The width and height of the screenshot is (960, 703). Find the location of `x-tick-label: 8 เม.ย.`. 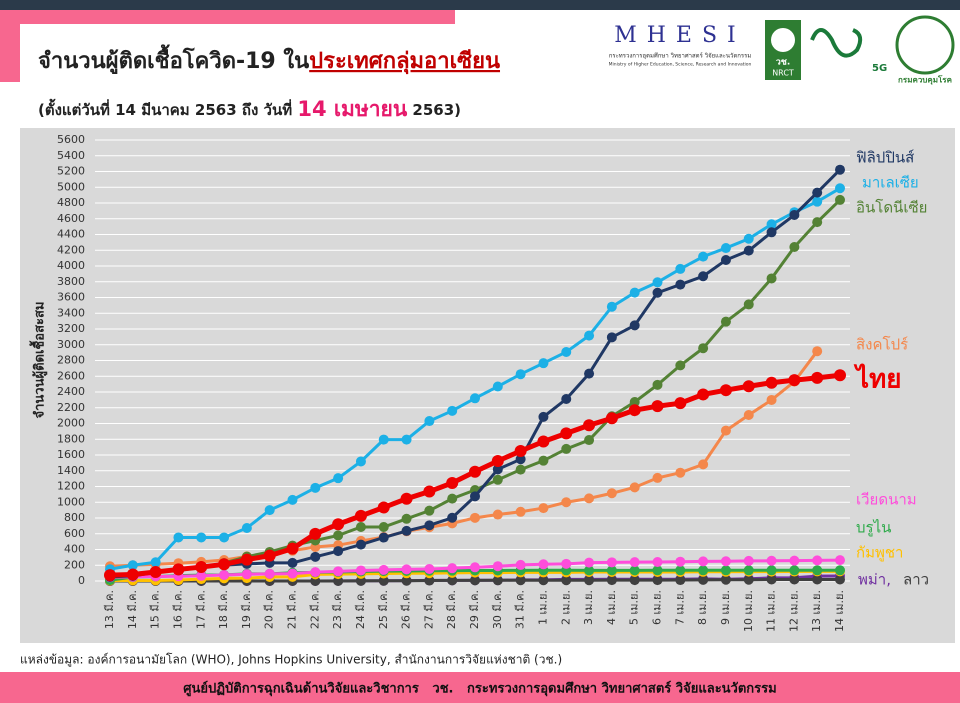

x-tick-label: 8 เม.ย. is located at coordinates (702, 607).